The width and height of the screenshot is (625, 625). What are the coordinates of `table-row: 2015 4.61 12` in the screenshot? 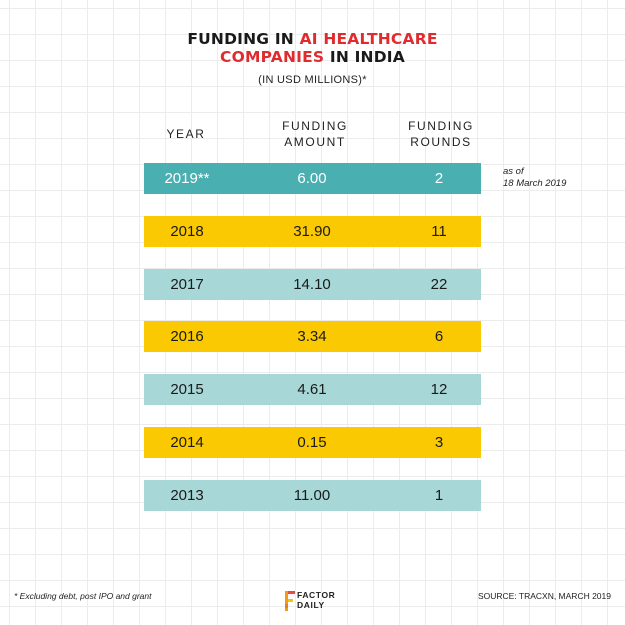 It's located at (312, 389).